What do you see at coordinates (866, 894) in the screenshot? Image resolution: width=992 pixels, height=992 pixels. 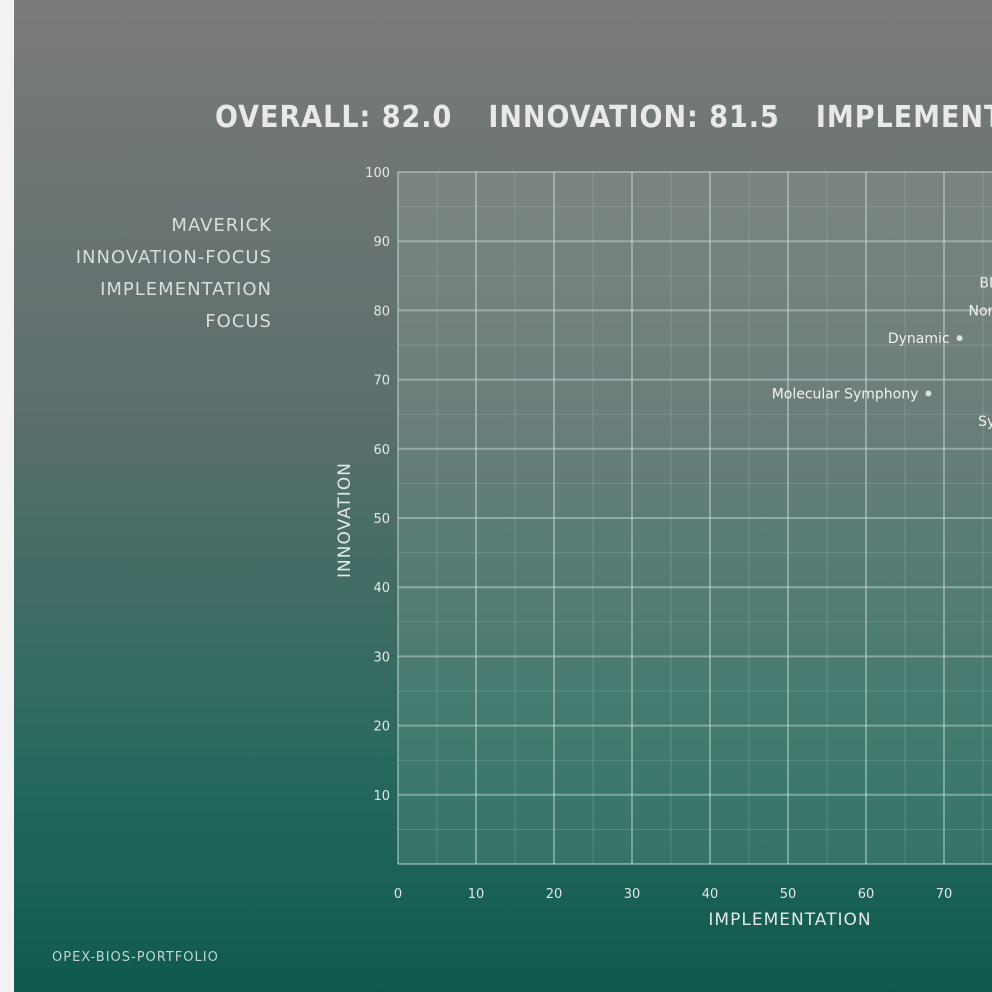 I see `x-tick-label: 60` at bounding box center [866, 894].